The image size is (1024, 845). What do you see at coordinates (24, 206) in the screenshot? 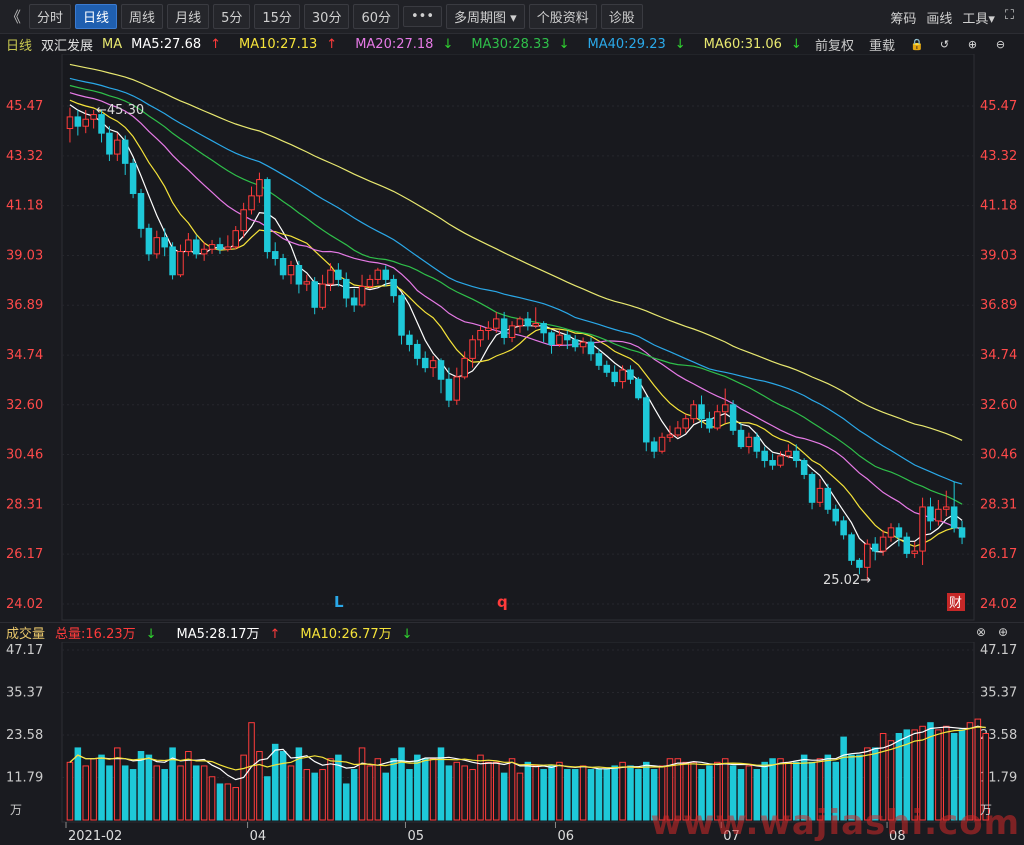
I see `price-tick-left: 41.18` at bounding box center [24, 206].